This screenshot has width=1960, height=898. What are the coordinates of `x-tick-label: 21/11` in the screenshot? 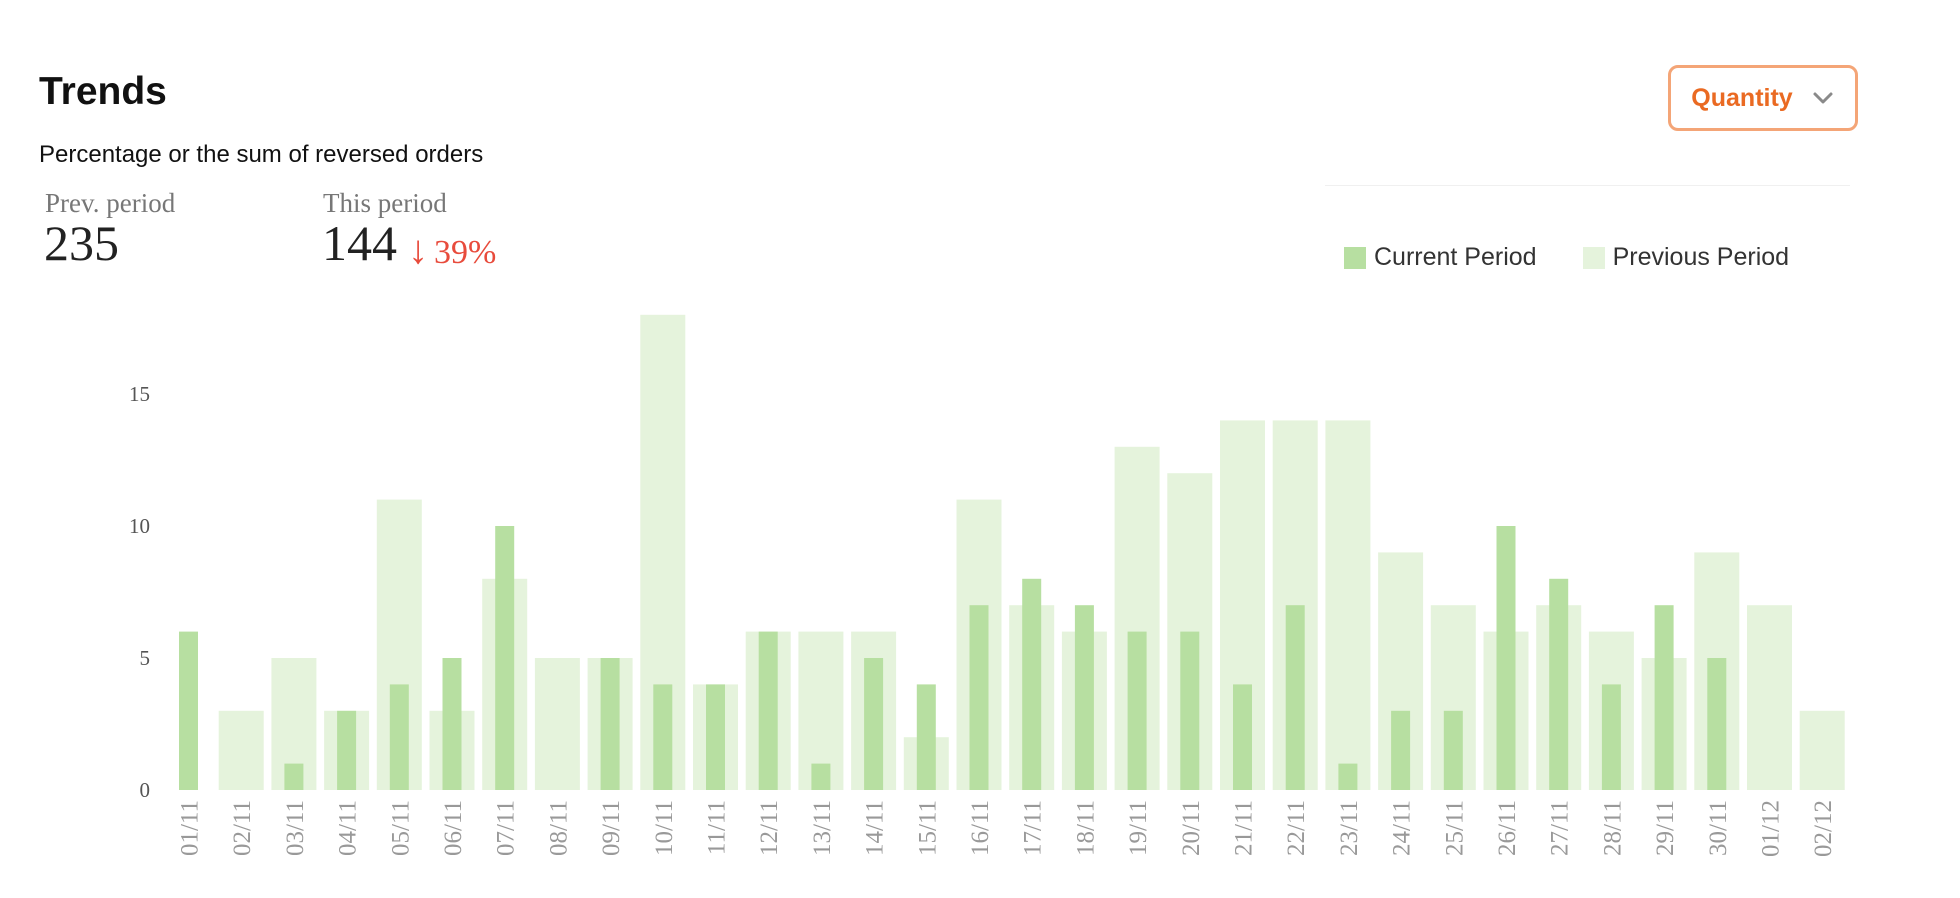 It's located at (1244, 828).